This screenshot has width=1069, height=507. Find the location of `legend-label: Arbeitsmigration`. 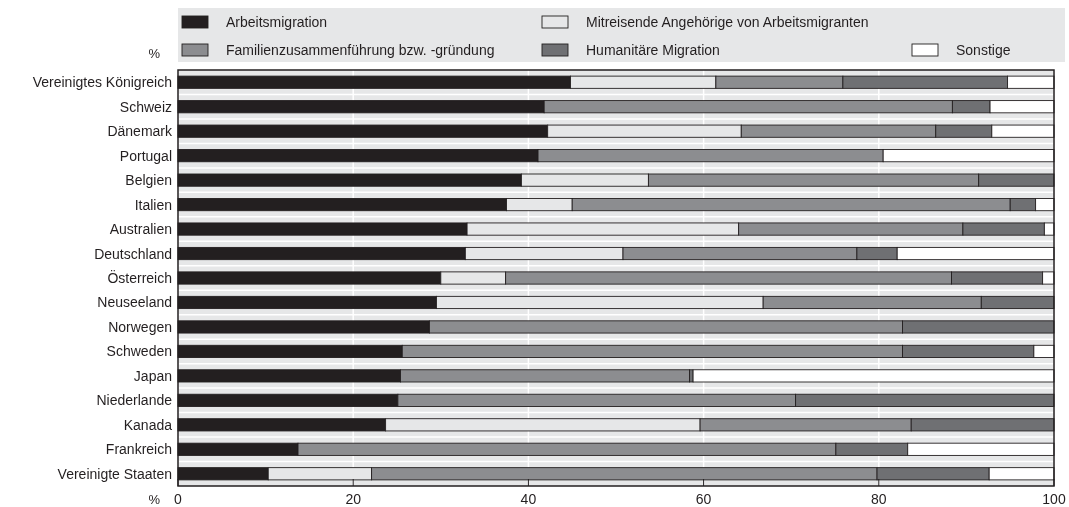

legend-label: Arbeitsmigration is located at coordinates (277, 22).